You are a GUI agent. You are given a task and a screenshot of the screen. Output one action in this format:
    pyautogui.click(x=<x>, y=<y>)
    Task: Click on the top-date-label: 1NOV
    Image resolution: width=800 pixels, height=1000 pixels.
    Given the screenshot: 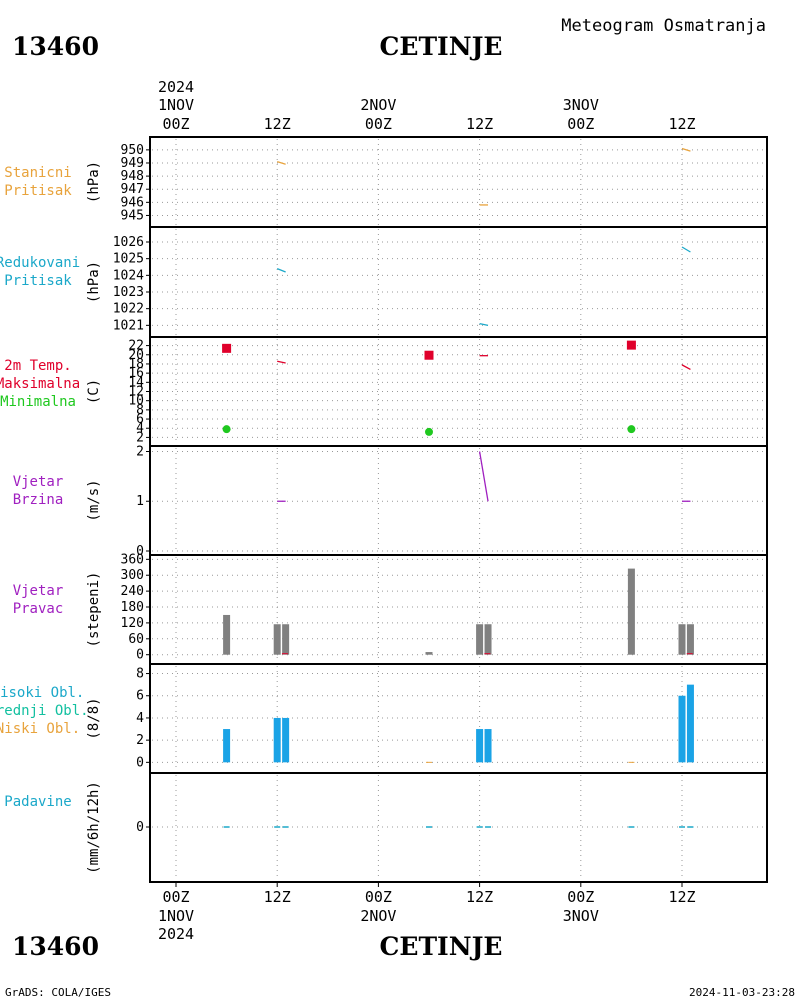 What is the action you would take?
    pyautogui.click(x=176, y=105)
    